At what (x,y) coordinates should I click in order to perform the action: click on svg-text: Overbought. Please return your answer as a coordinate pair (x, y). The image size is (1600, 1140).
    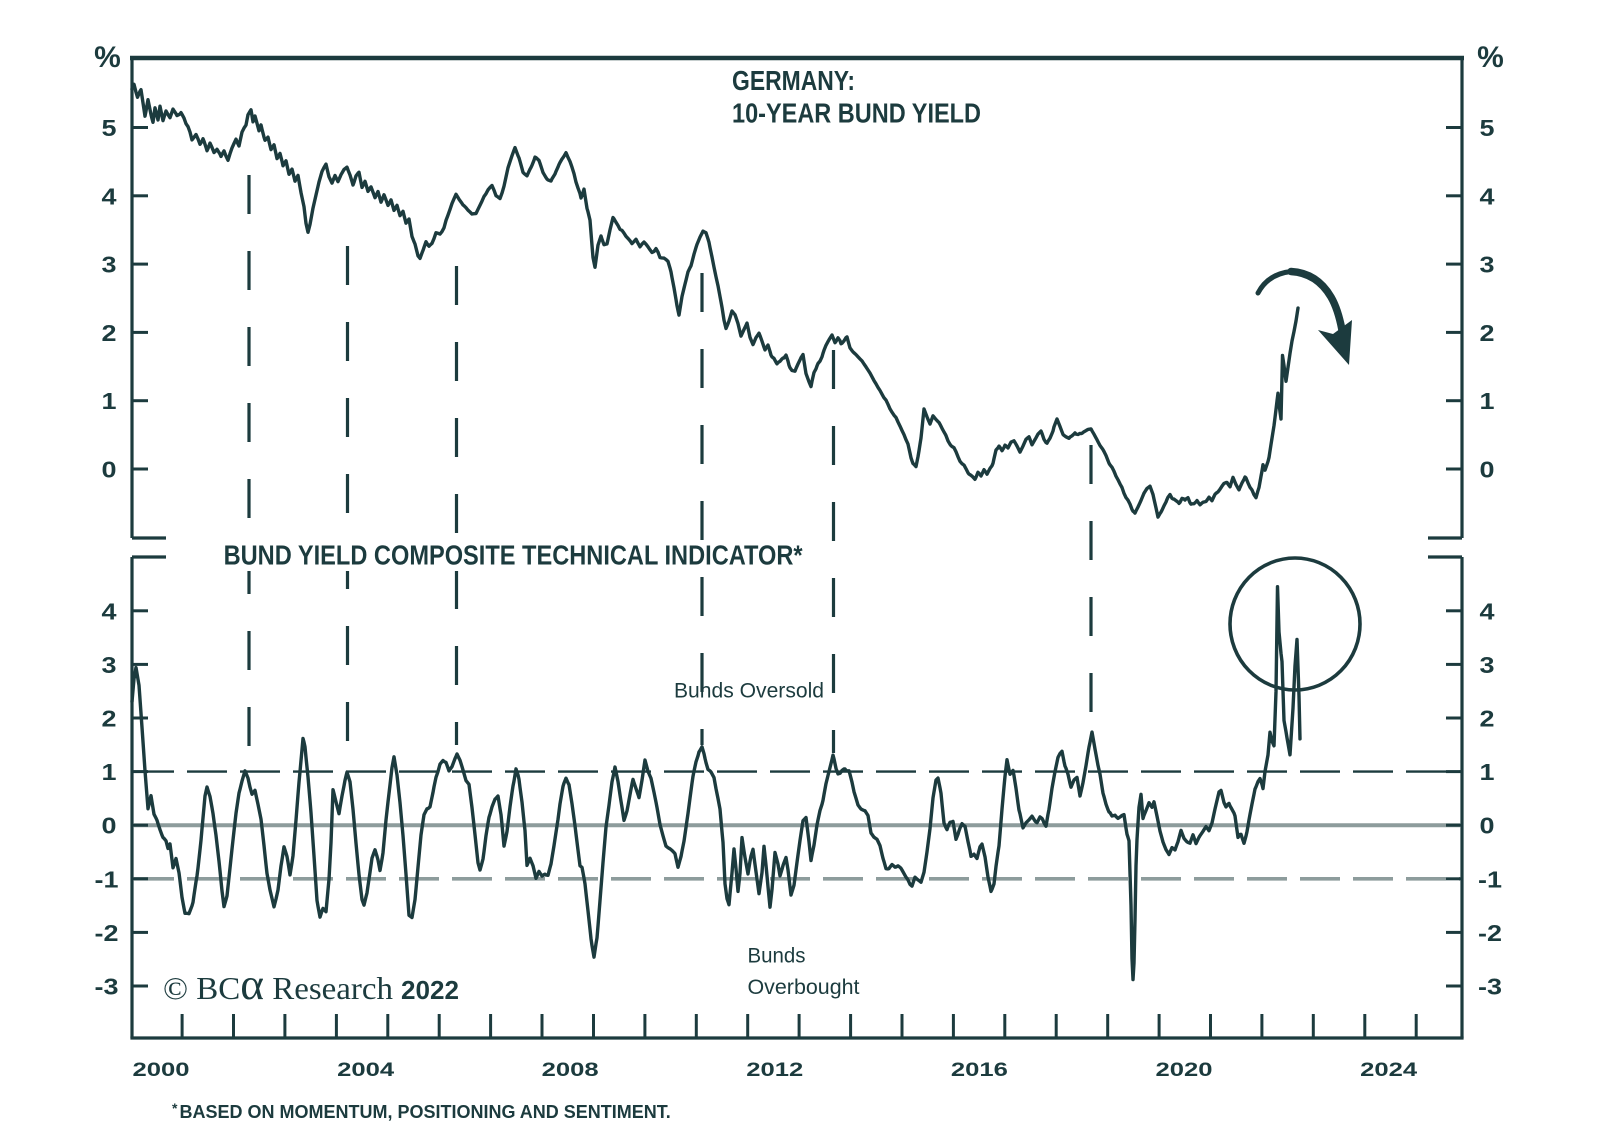
    Looking at the image, I should click on (804, 987).